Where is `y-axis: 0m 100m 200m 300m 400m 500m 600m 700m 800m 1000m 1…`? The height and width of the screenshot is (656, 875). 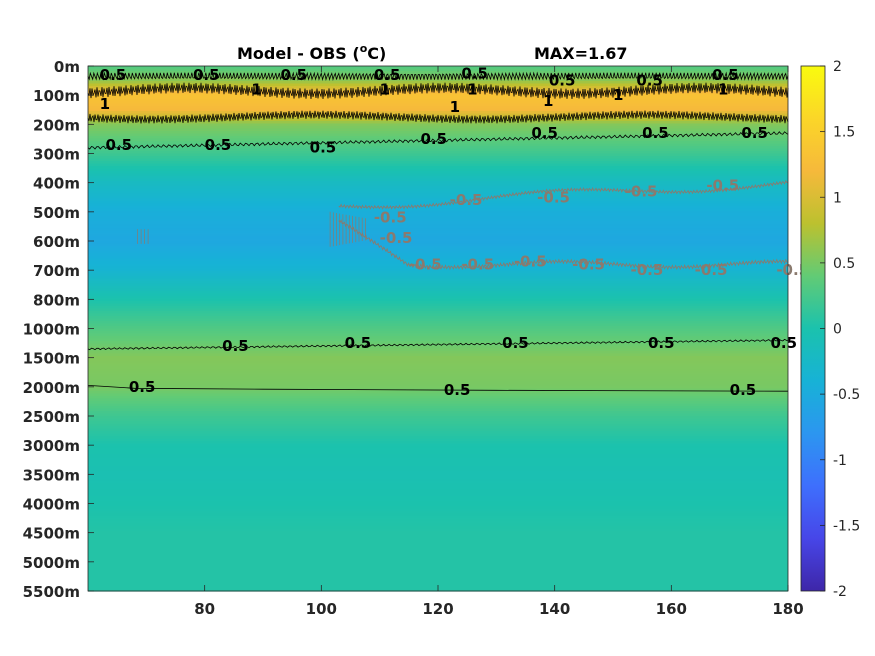
y-axis: 0m 100m 200m 300m 400m 500m 600m 700m 800m 1000m 1… is located at coordinates (58, 329).